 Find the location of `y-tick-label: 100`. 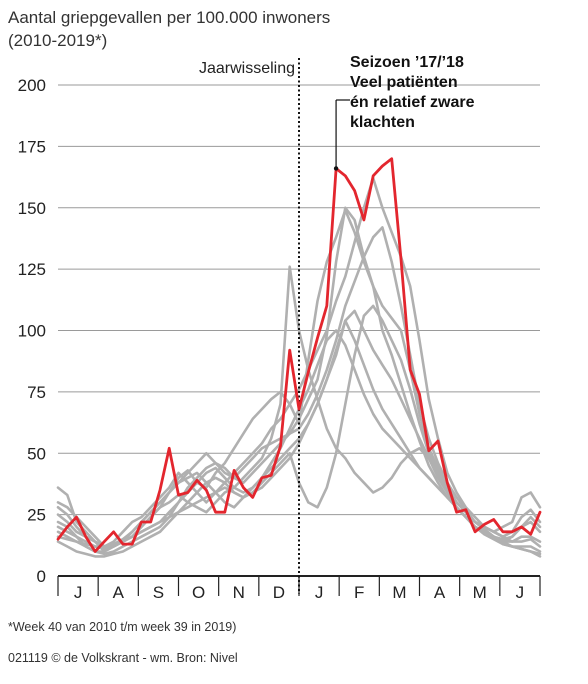

y-tick-label: 100 is located at coordinates (32, 331).